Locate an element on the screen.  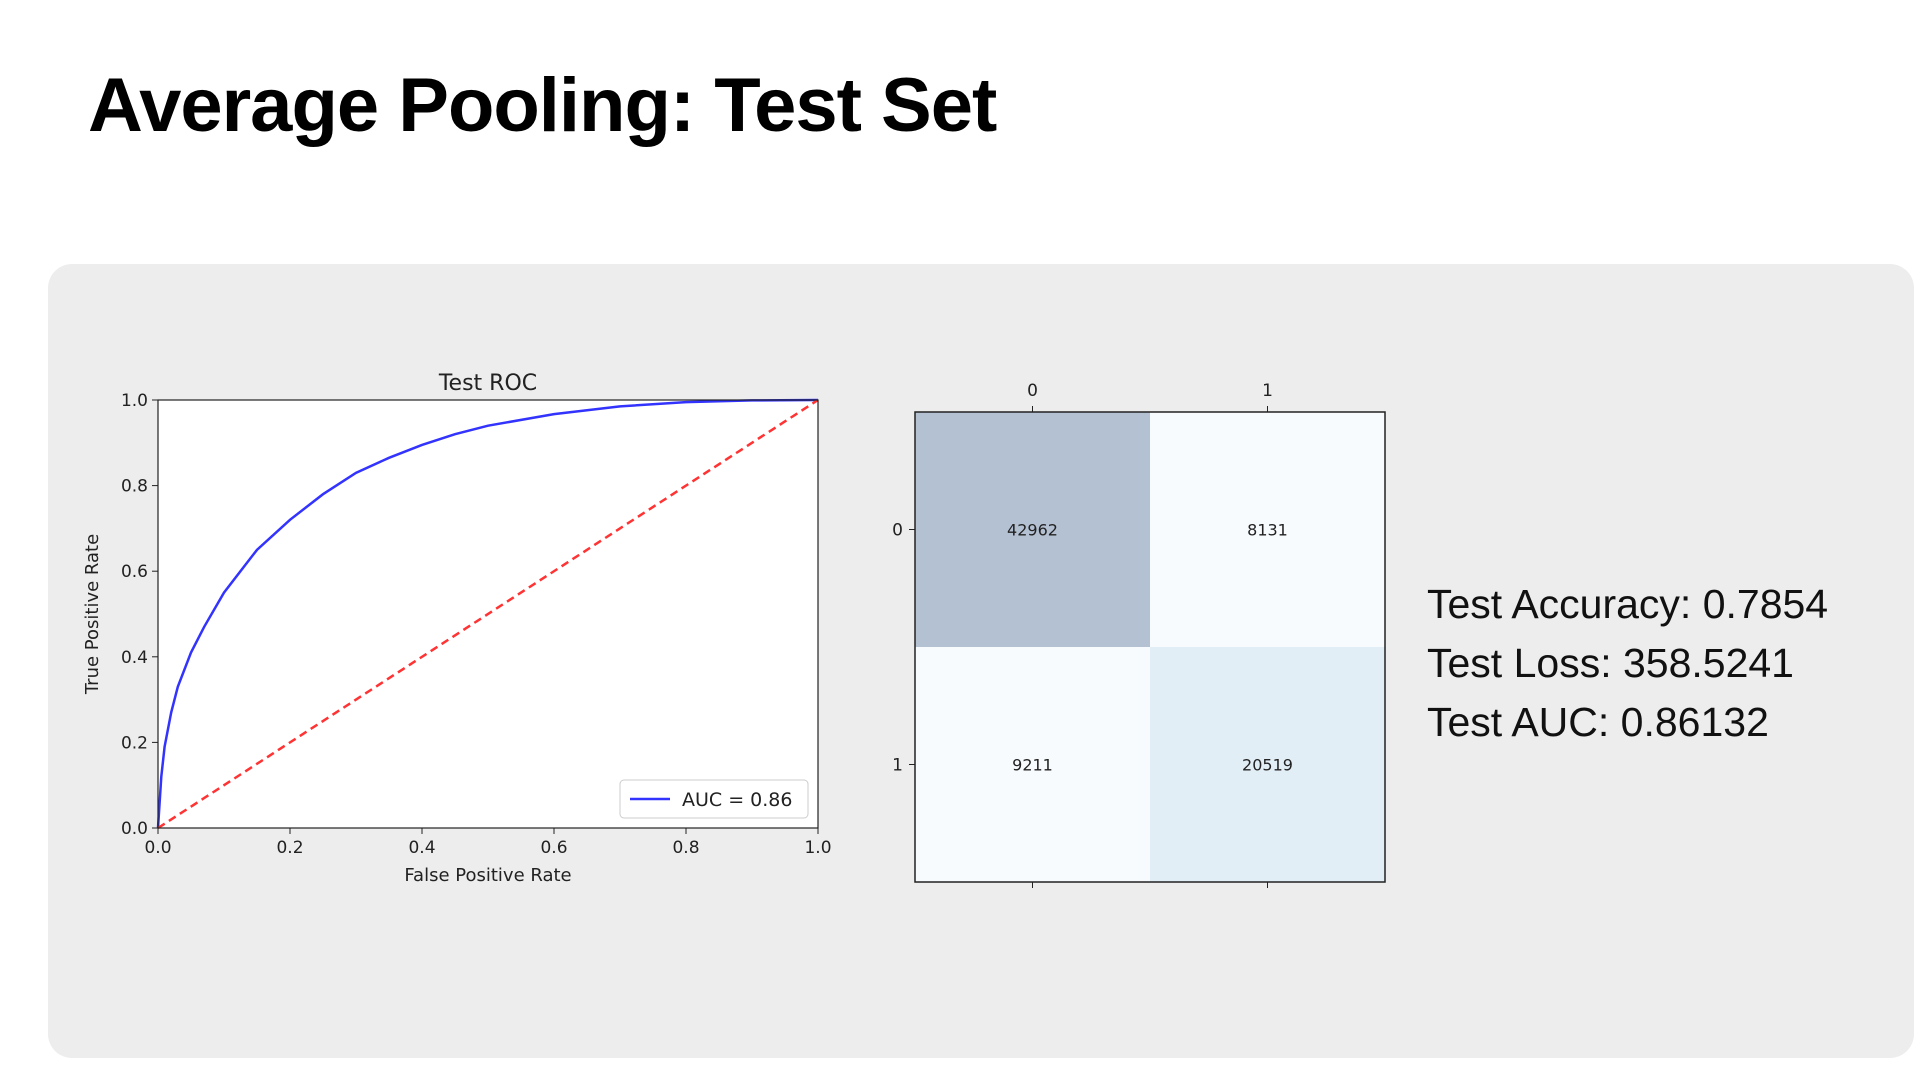
legend-box is located at coordinates (714, 799).